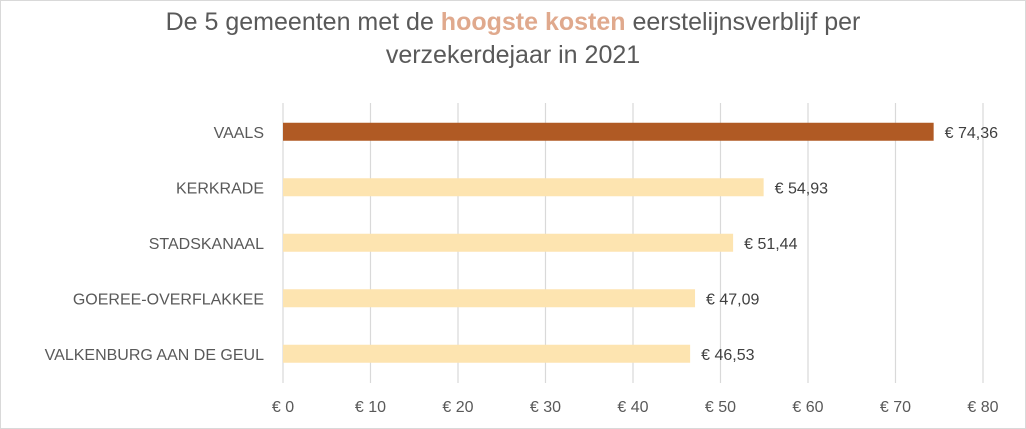  I want to click on category-label-3: GOEREE-OVERFLAKKEE, so click(168, 299).